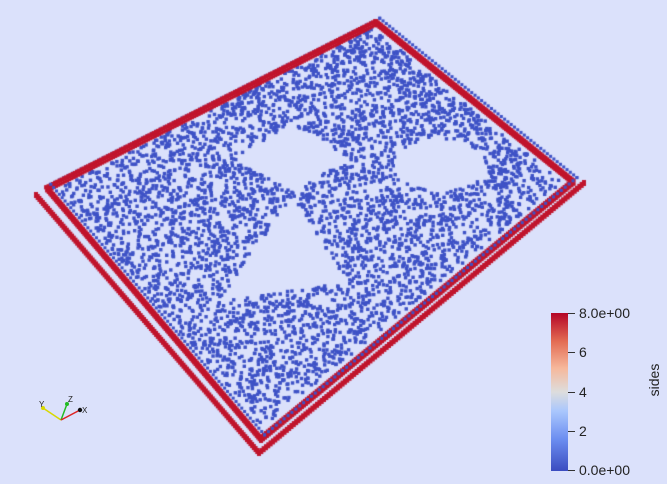  What do you see at coordinates (70, 415) in the screenshot?
I see `x-axis-line` at bounding box center [70, 415].